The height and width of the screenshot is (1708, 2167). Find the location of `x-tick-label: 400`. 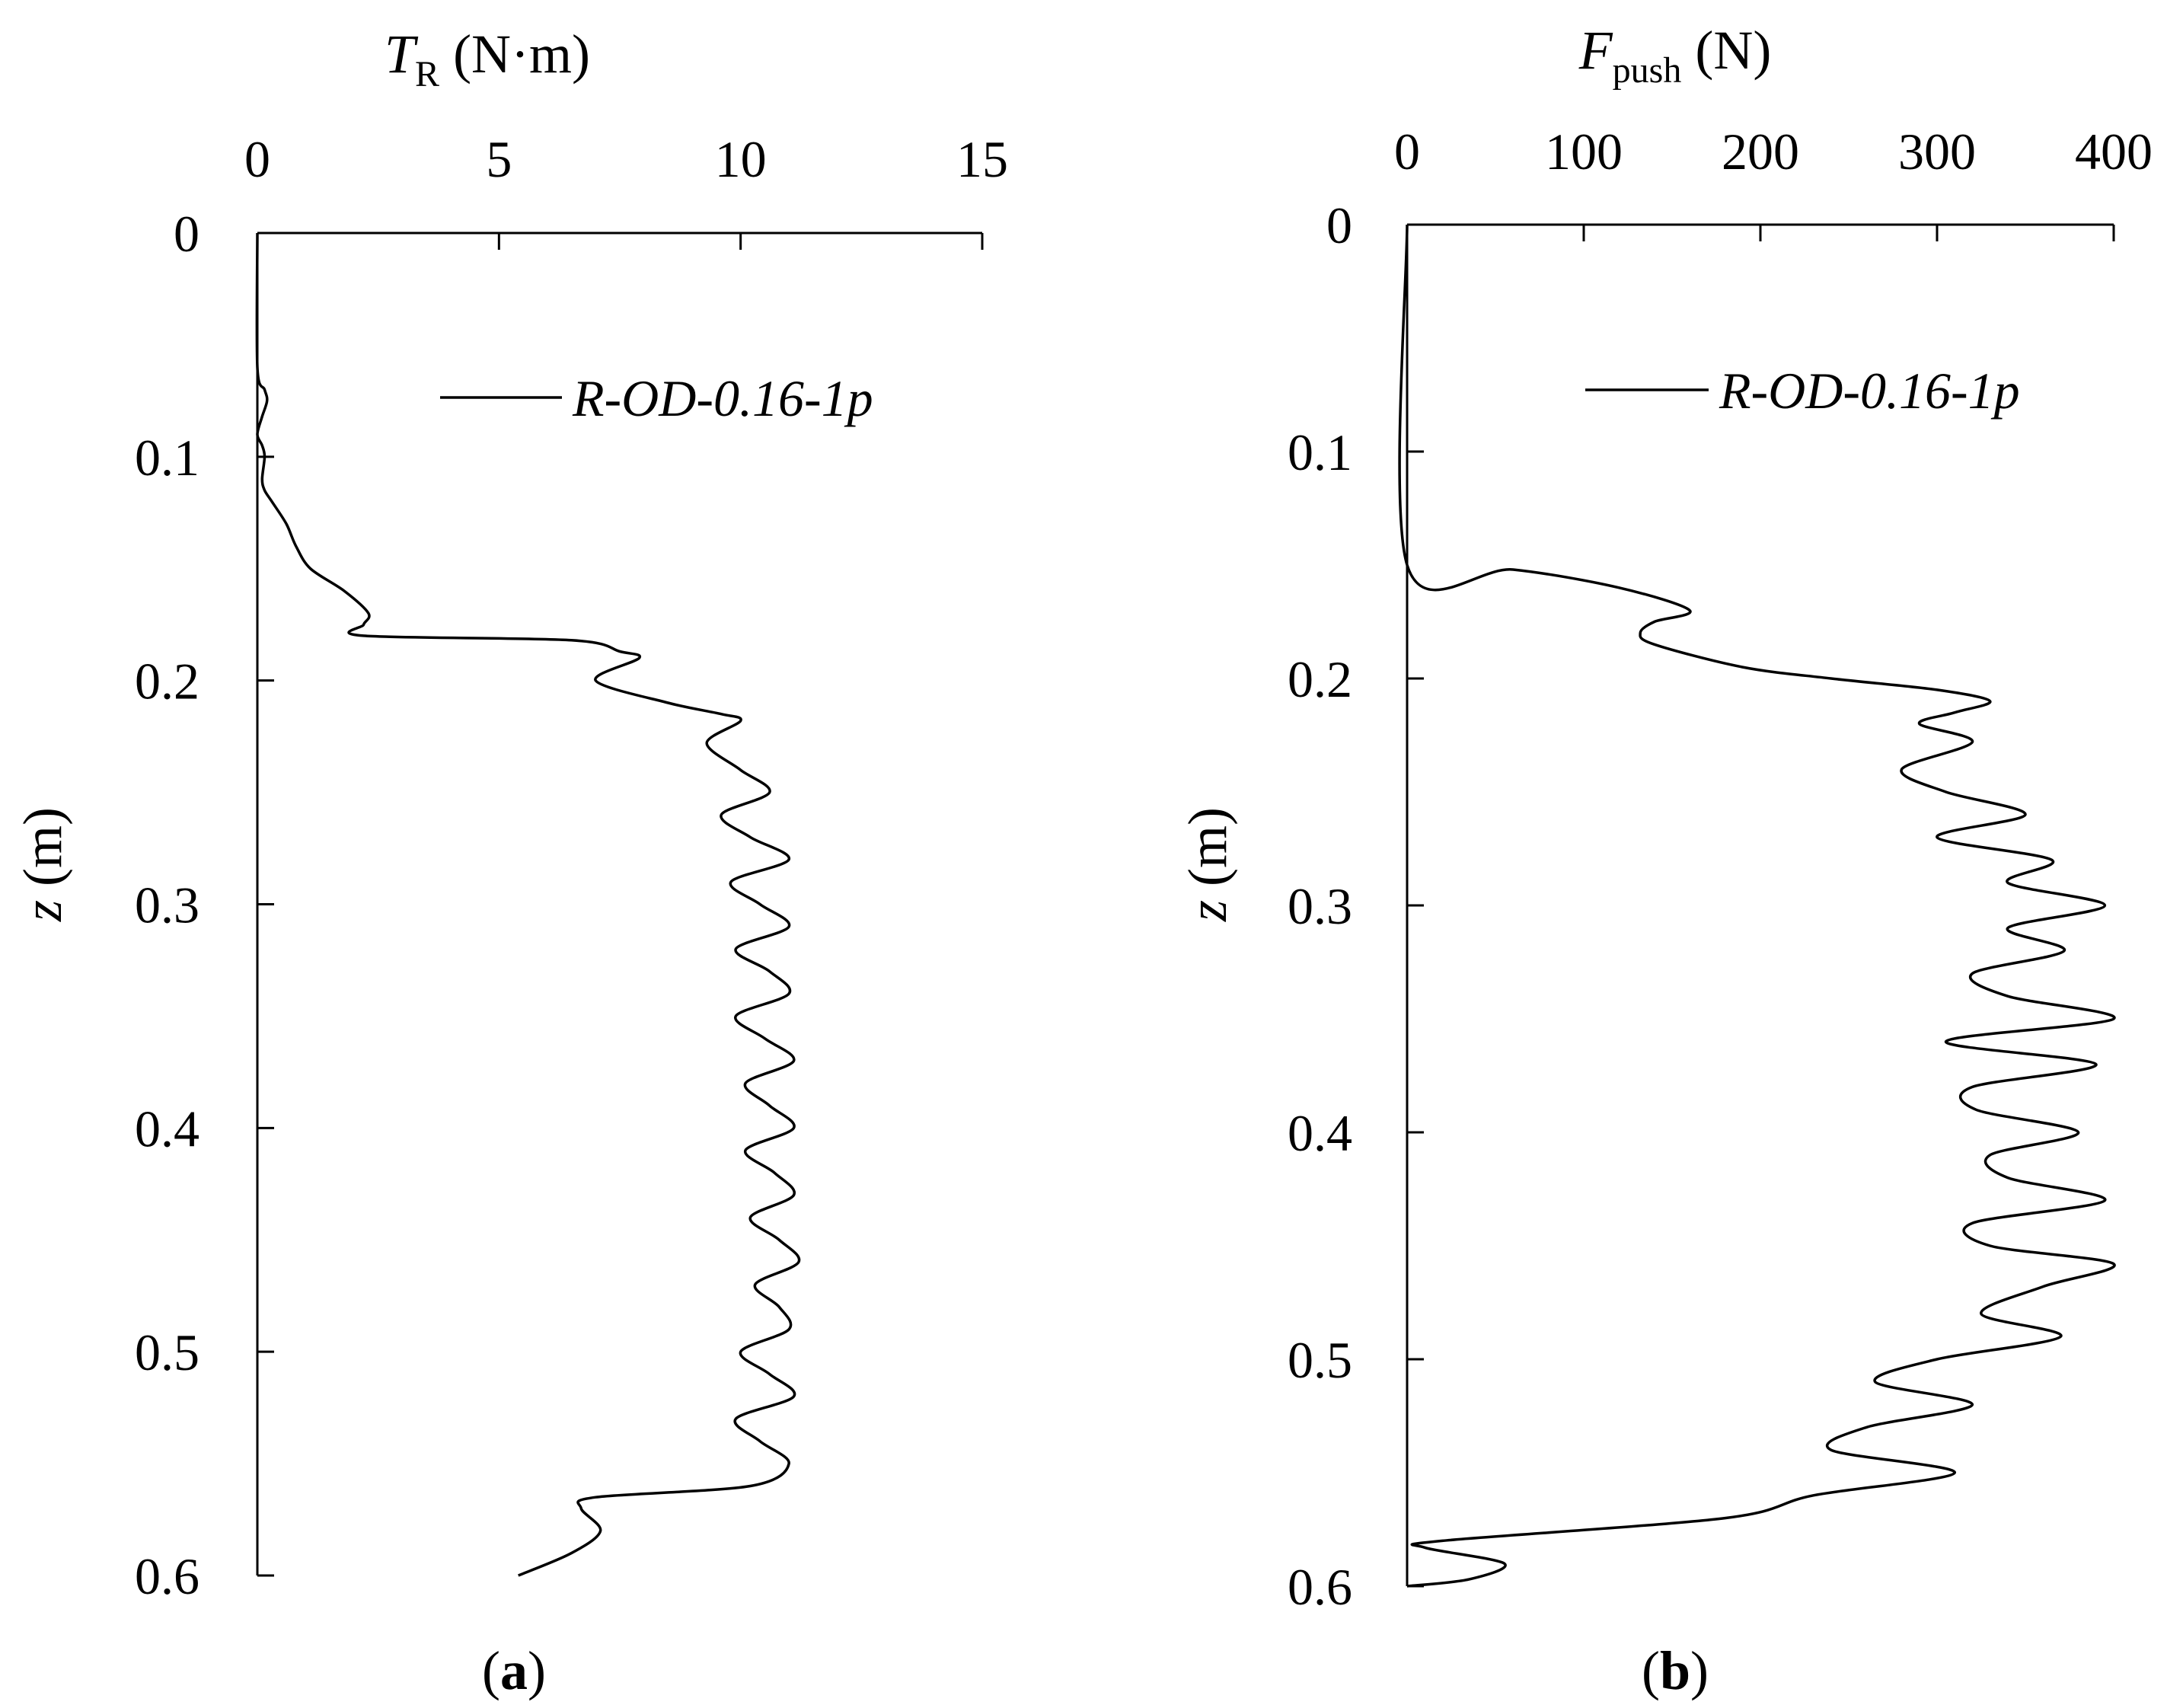

x-tick-label: 400 is located at coordinates (2114, 151).